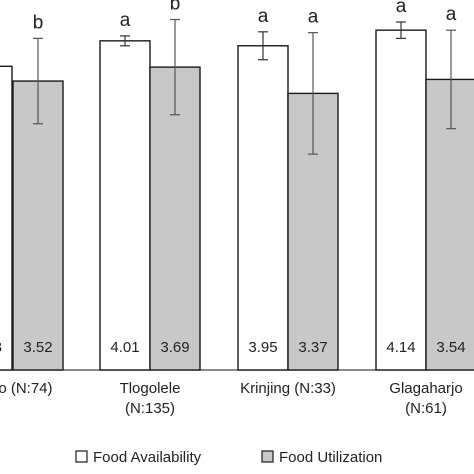 Image resolution: width=474 pixels, height=474 pixels. What do you see at coordinates (174, 347) in the screenshot?
I see `data-label: 3.69` at bounding box center [174, 347].